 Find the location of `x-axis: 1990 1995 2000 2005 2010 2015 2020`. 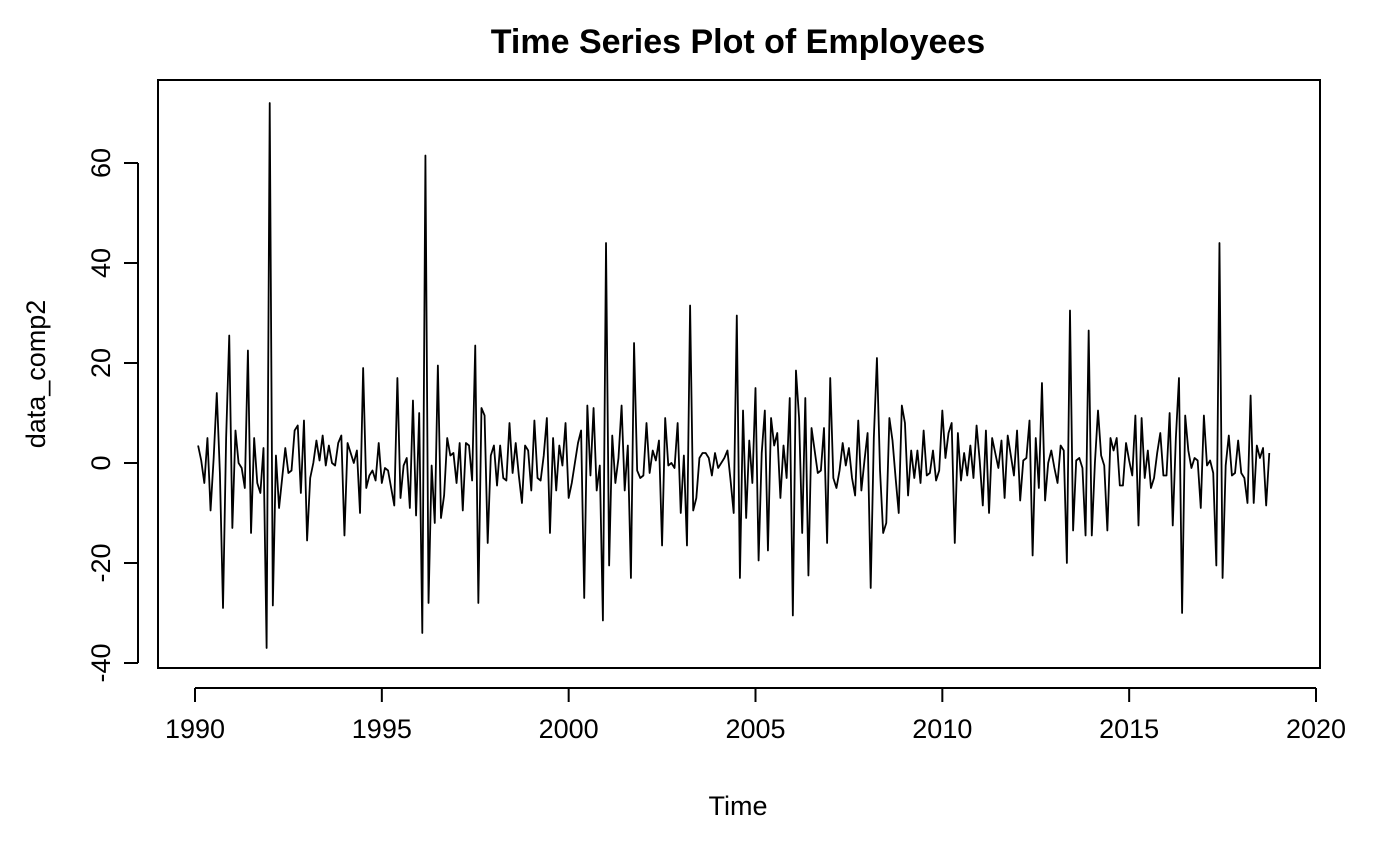

x-axis: 1990 1995 2000 2005 2010 2015 2020 is located at coordinates (755, 715).